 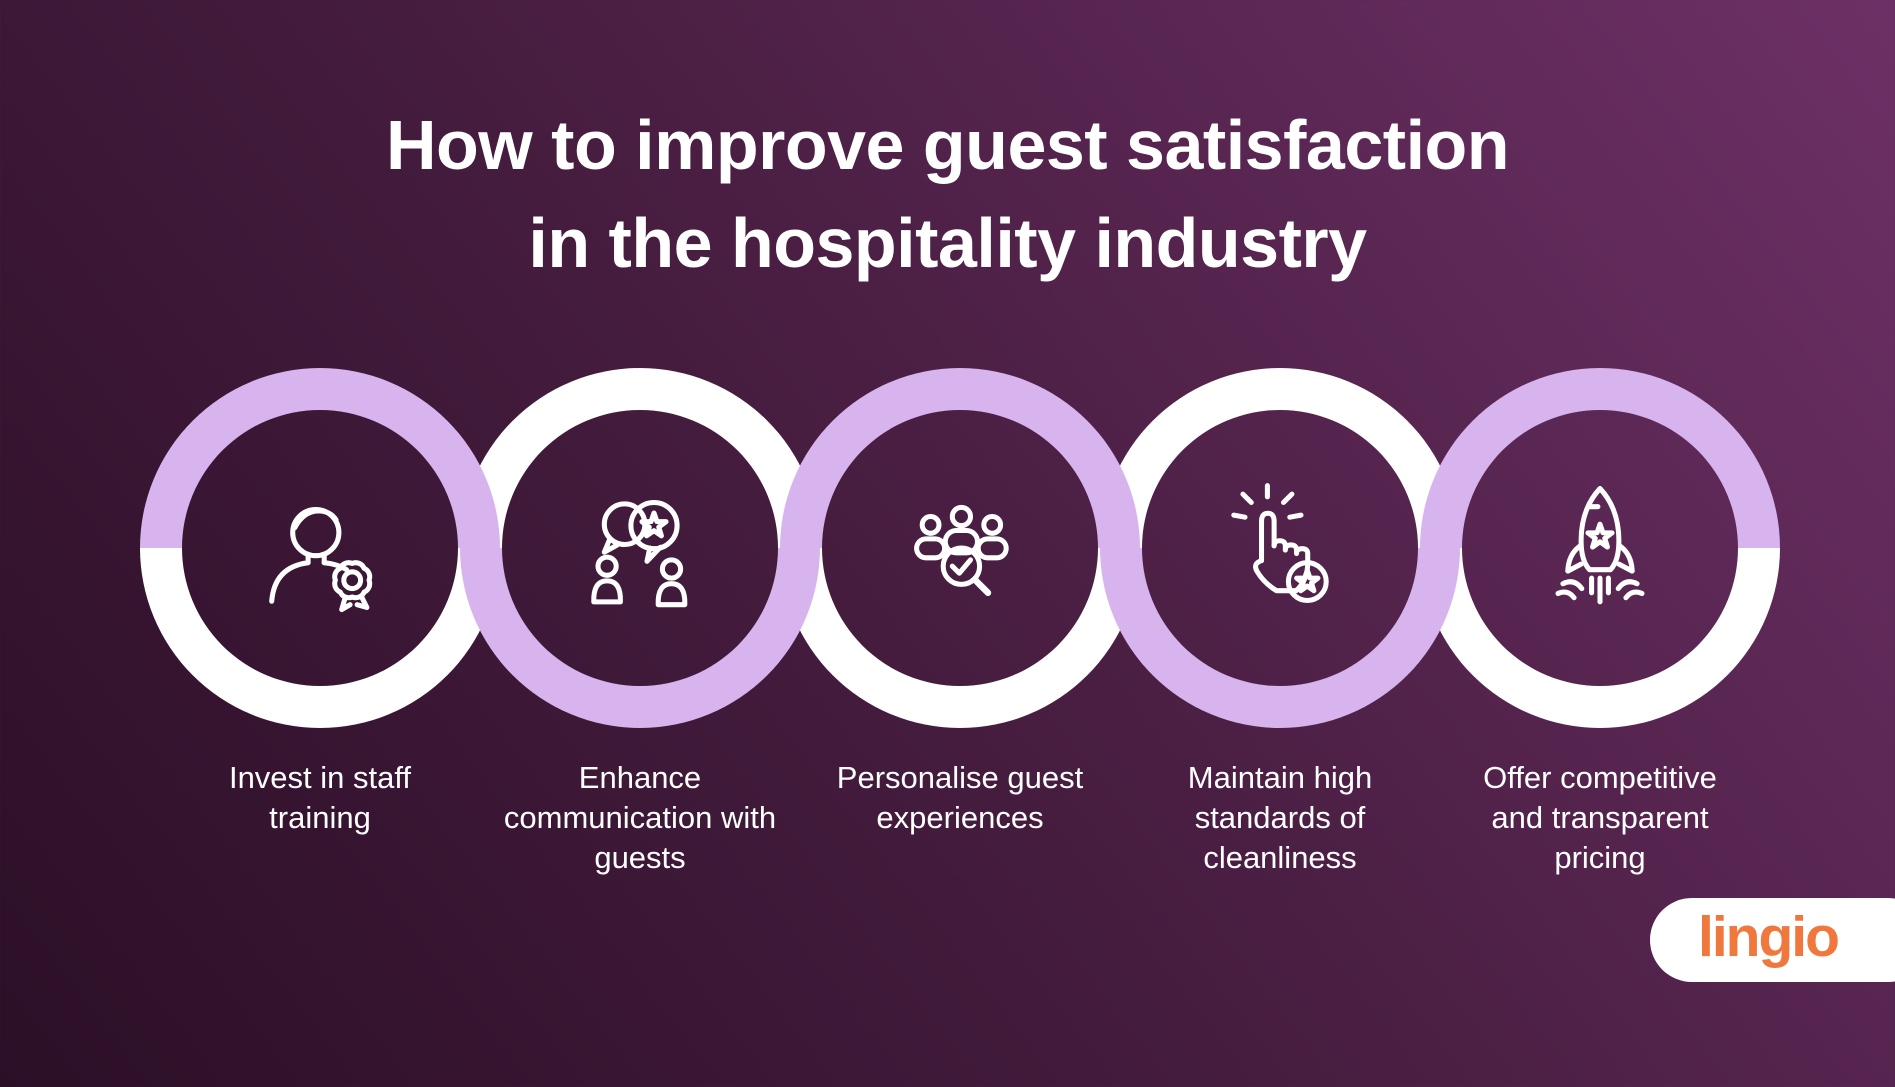 I want to click on page-title-line2: in the hospitality industry, so click(x=947, y=243).